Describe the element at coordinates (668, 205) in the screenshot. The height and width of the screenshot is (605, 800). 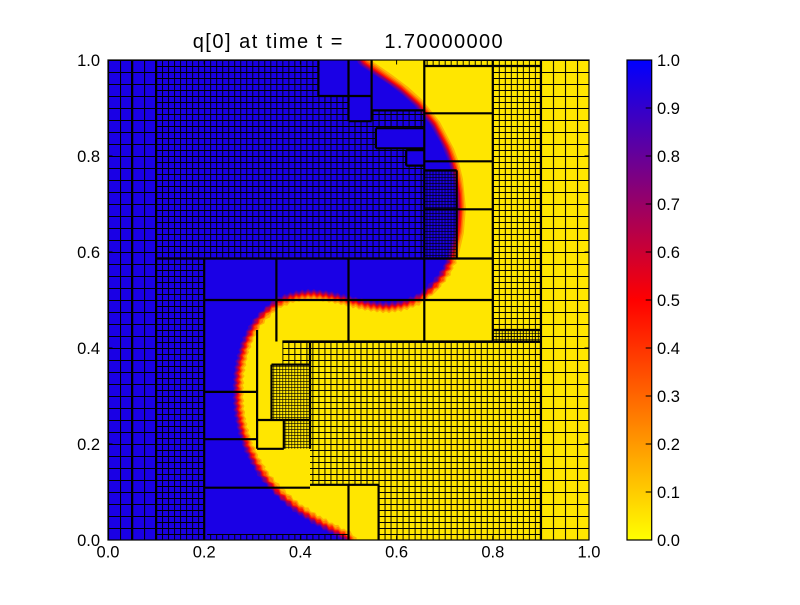
I see `svg-text: 0.7` at that location.